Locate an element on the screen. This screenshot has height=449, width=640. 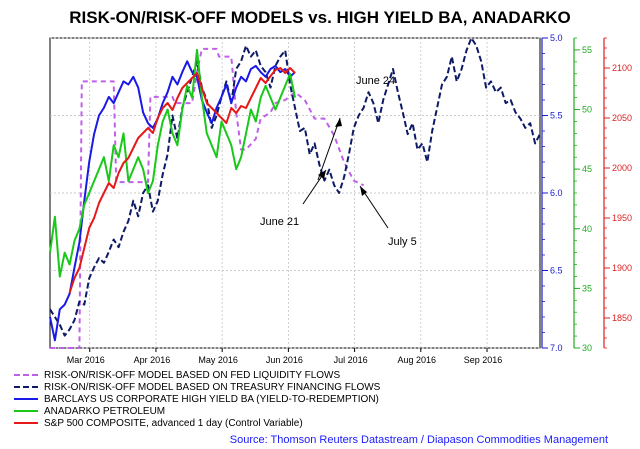
annotations: June 24 June 21 July 5 is located at coordinates (338, 161).